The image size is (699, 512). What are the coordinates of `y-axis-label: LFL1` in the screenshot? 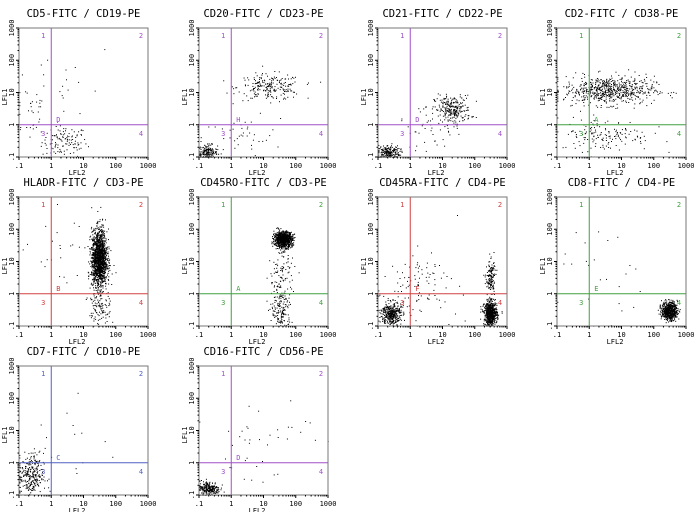 It's located at (364, 97).